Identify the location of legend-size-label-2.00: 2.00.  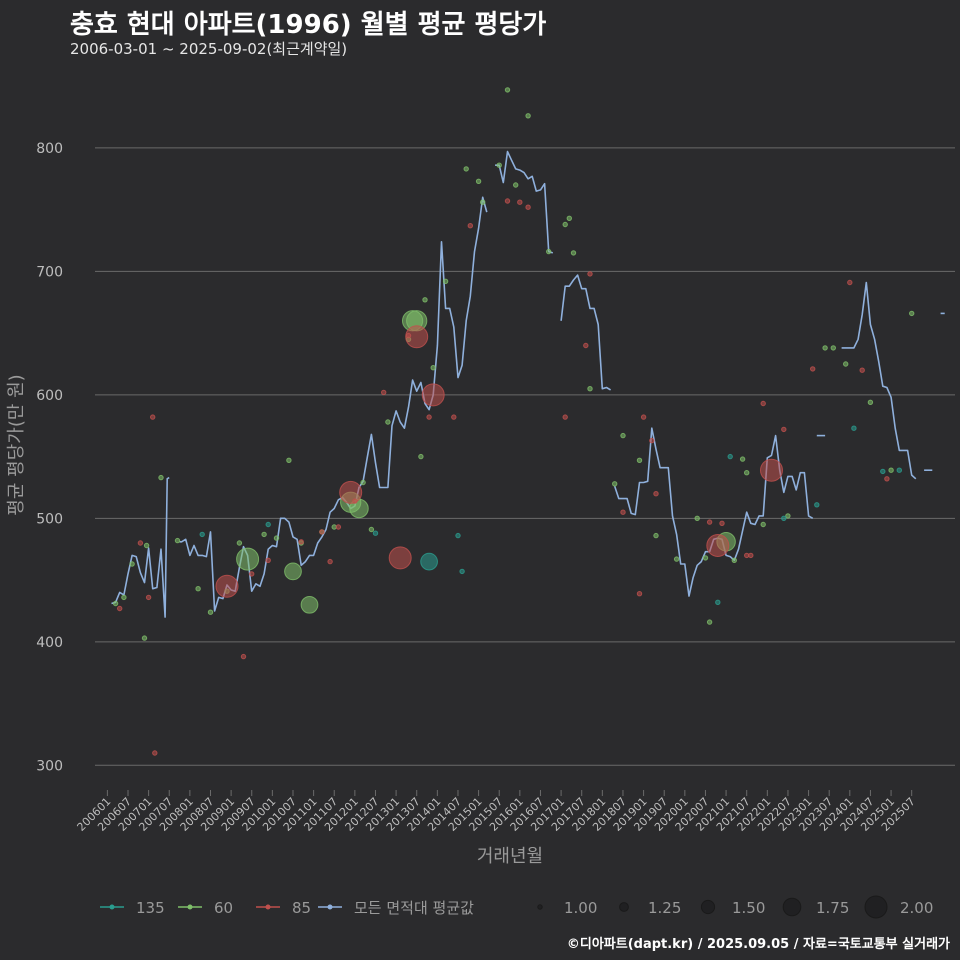
(916, 908).